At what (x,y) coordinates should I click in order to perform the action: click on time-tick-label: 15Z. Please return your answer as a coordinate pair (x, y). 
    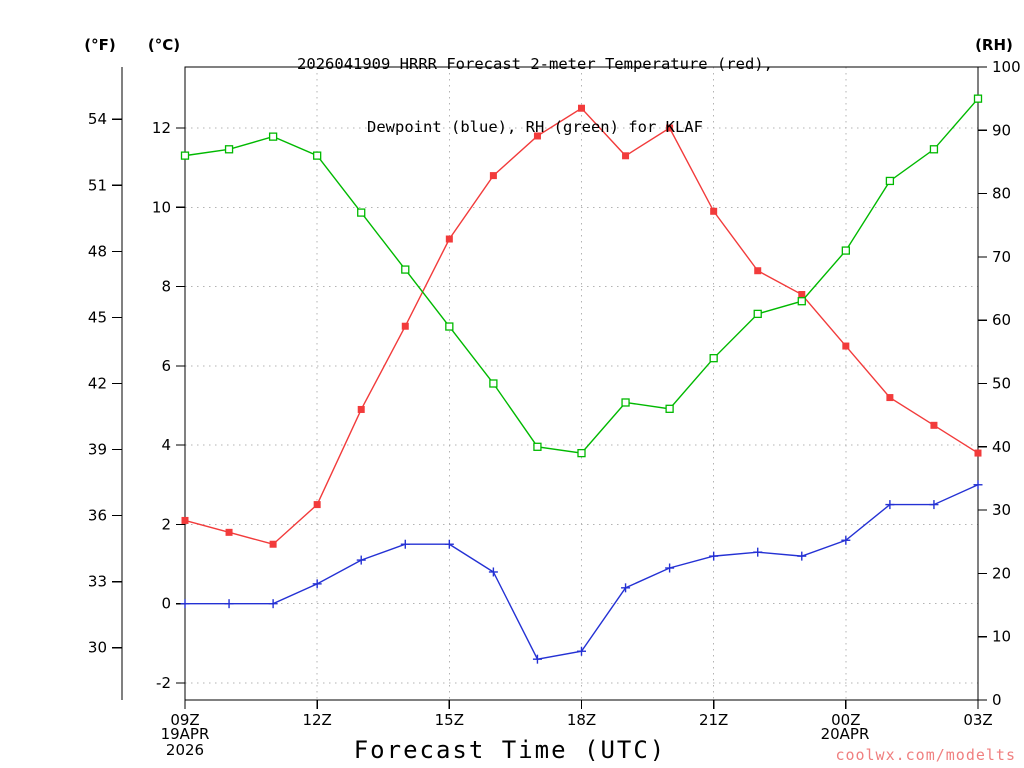
    Looking at the image, I should click on (449, 720).